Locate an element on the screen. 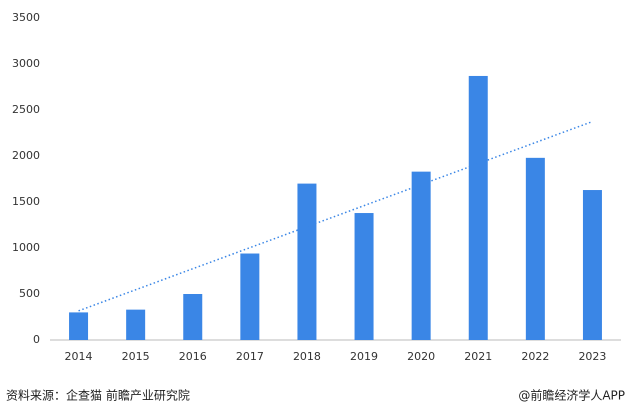  x-tick-label: 2017 is located at coordinates (250, 356).